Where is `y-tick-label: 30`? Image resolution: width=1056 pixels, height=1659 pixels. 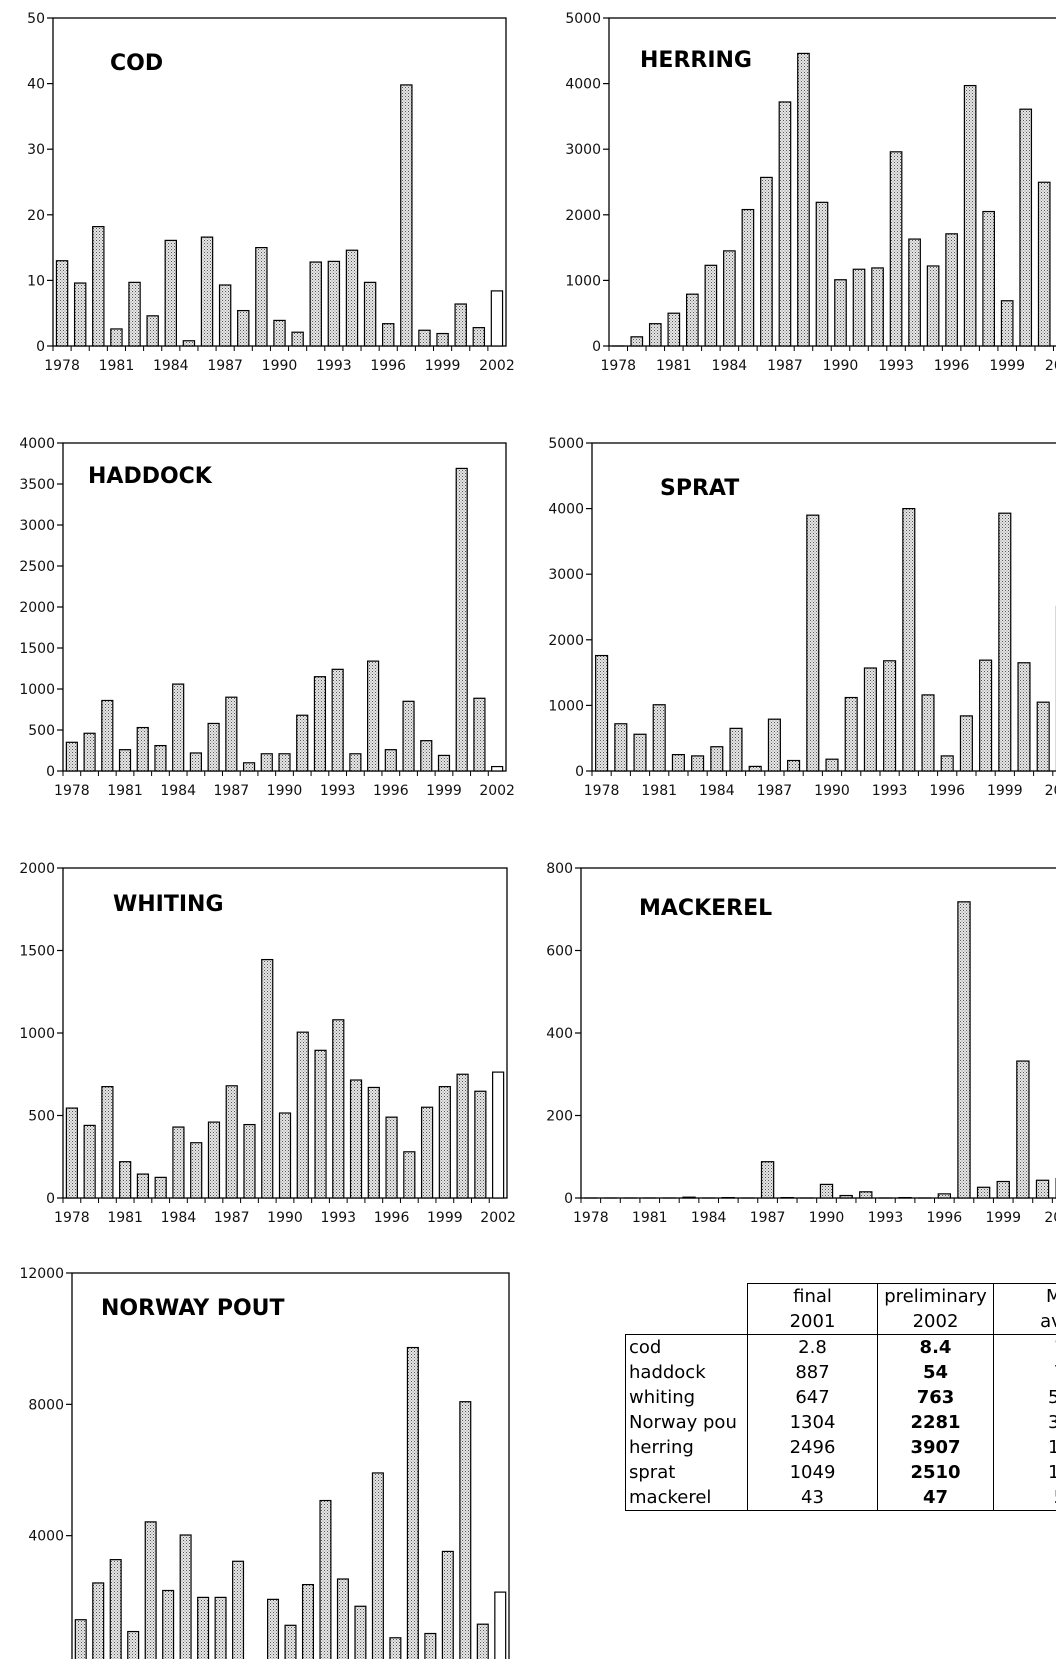 y-tick-label: 30 is located at coordinates (36, 150).